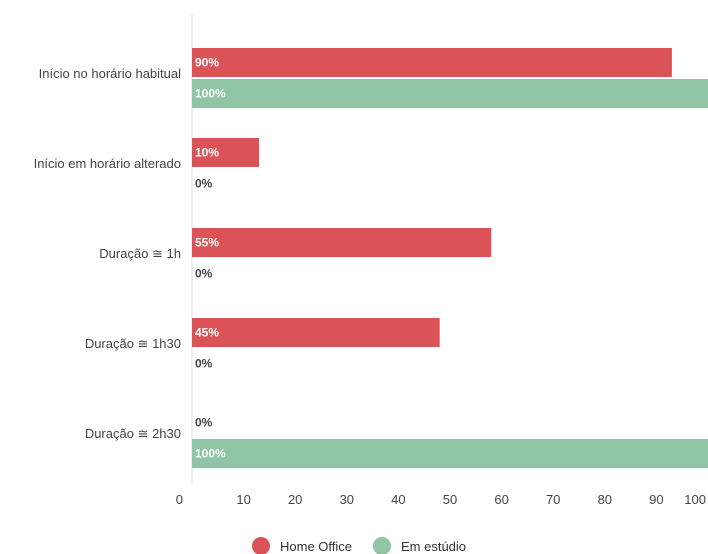 The image size is (708, 554). Describe the element at coordinates (107, 163) in the screenshot. I see `category-label: Início em horário alterado` at that location.